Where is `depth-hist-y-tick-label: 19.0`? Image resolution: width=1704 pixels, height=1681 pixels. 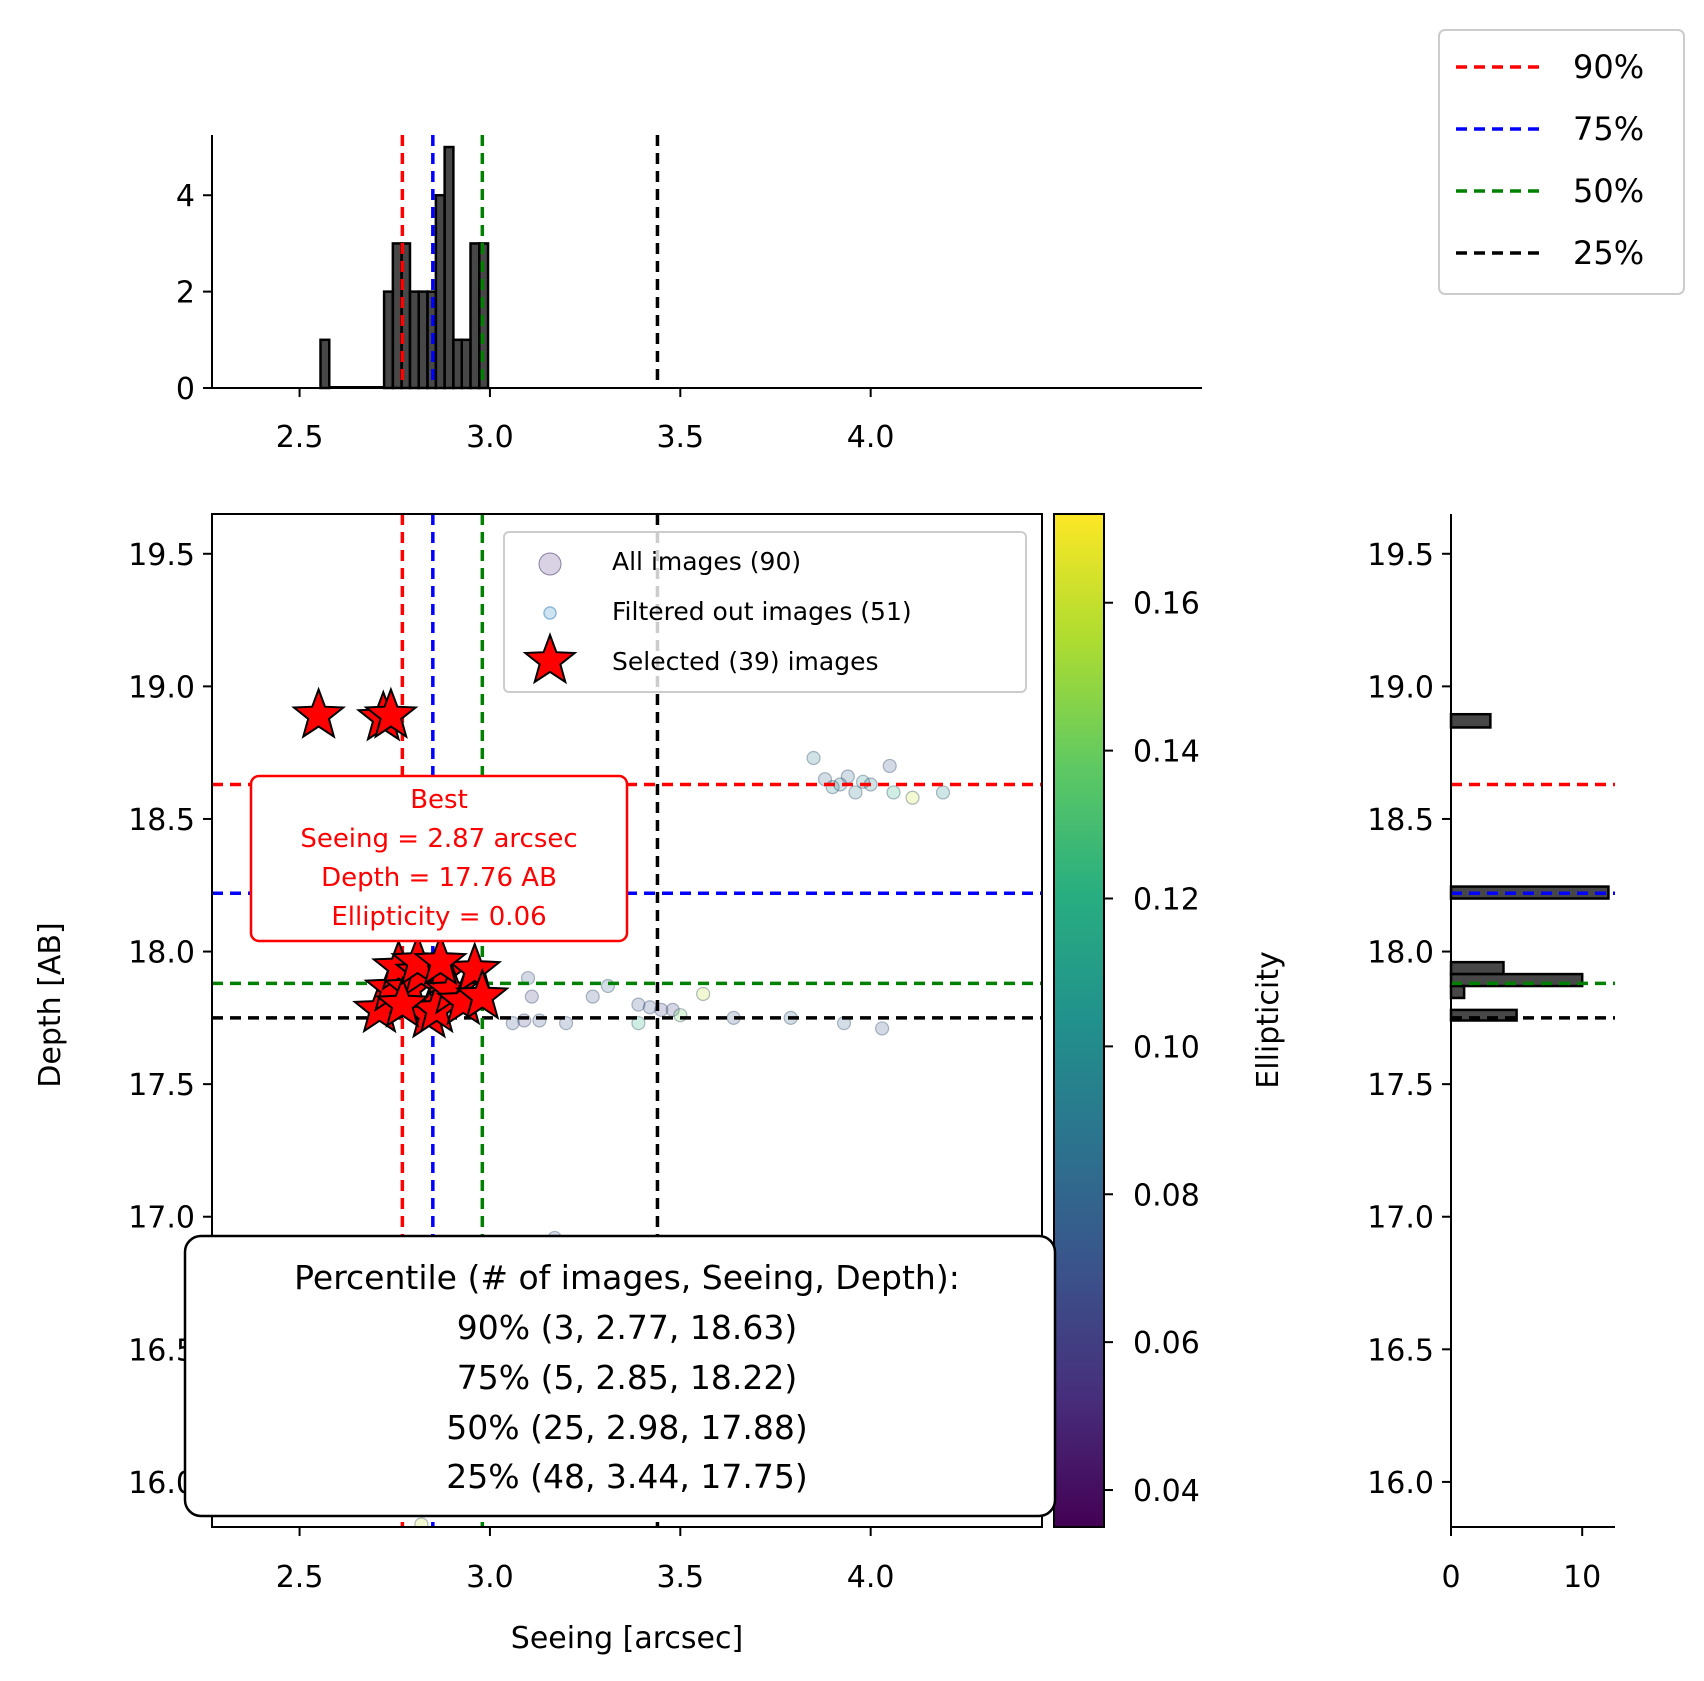
depth-hist-y-tick-label: 19.0 is located at coordinates (1400, 687).